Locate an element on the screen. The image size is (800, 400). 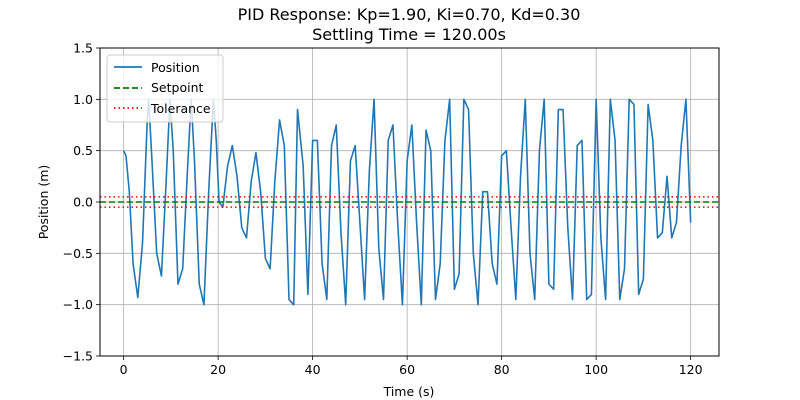
legend: Position Setpoint Tolerance is located at coordinates (165, 88).